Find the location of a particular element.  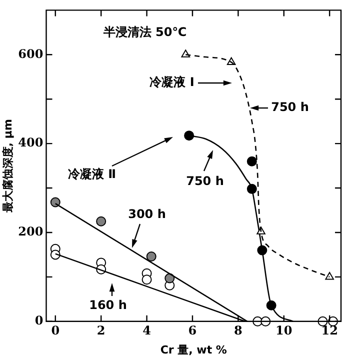

y-tick-label: 600 is located at coordinates (31, 53).